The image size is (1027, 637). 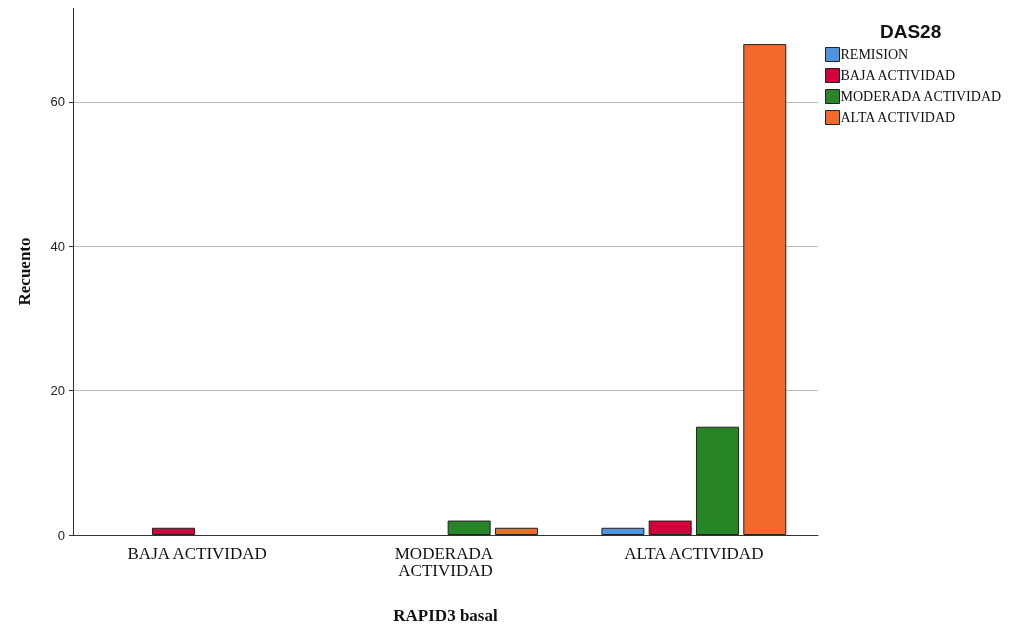 I want to click on y-tick-label: 40, so click(x=57, y=246).